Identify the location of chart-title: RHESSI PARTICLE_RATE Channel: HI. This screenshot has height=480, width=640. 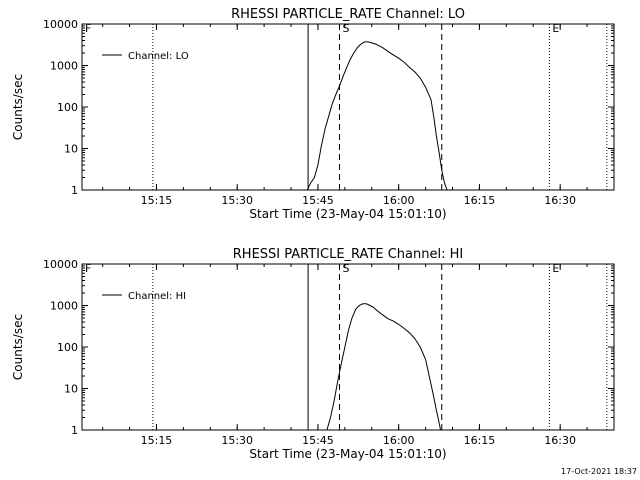
(348, 254).